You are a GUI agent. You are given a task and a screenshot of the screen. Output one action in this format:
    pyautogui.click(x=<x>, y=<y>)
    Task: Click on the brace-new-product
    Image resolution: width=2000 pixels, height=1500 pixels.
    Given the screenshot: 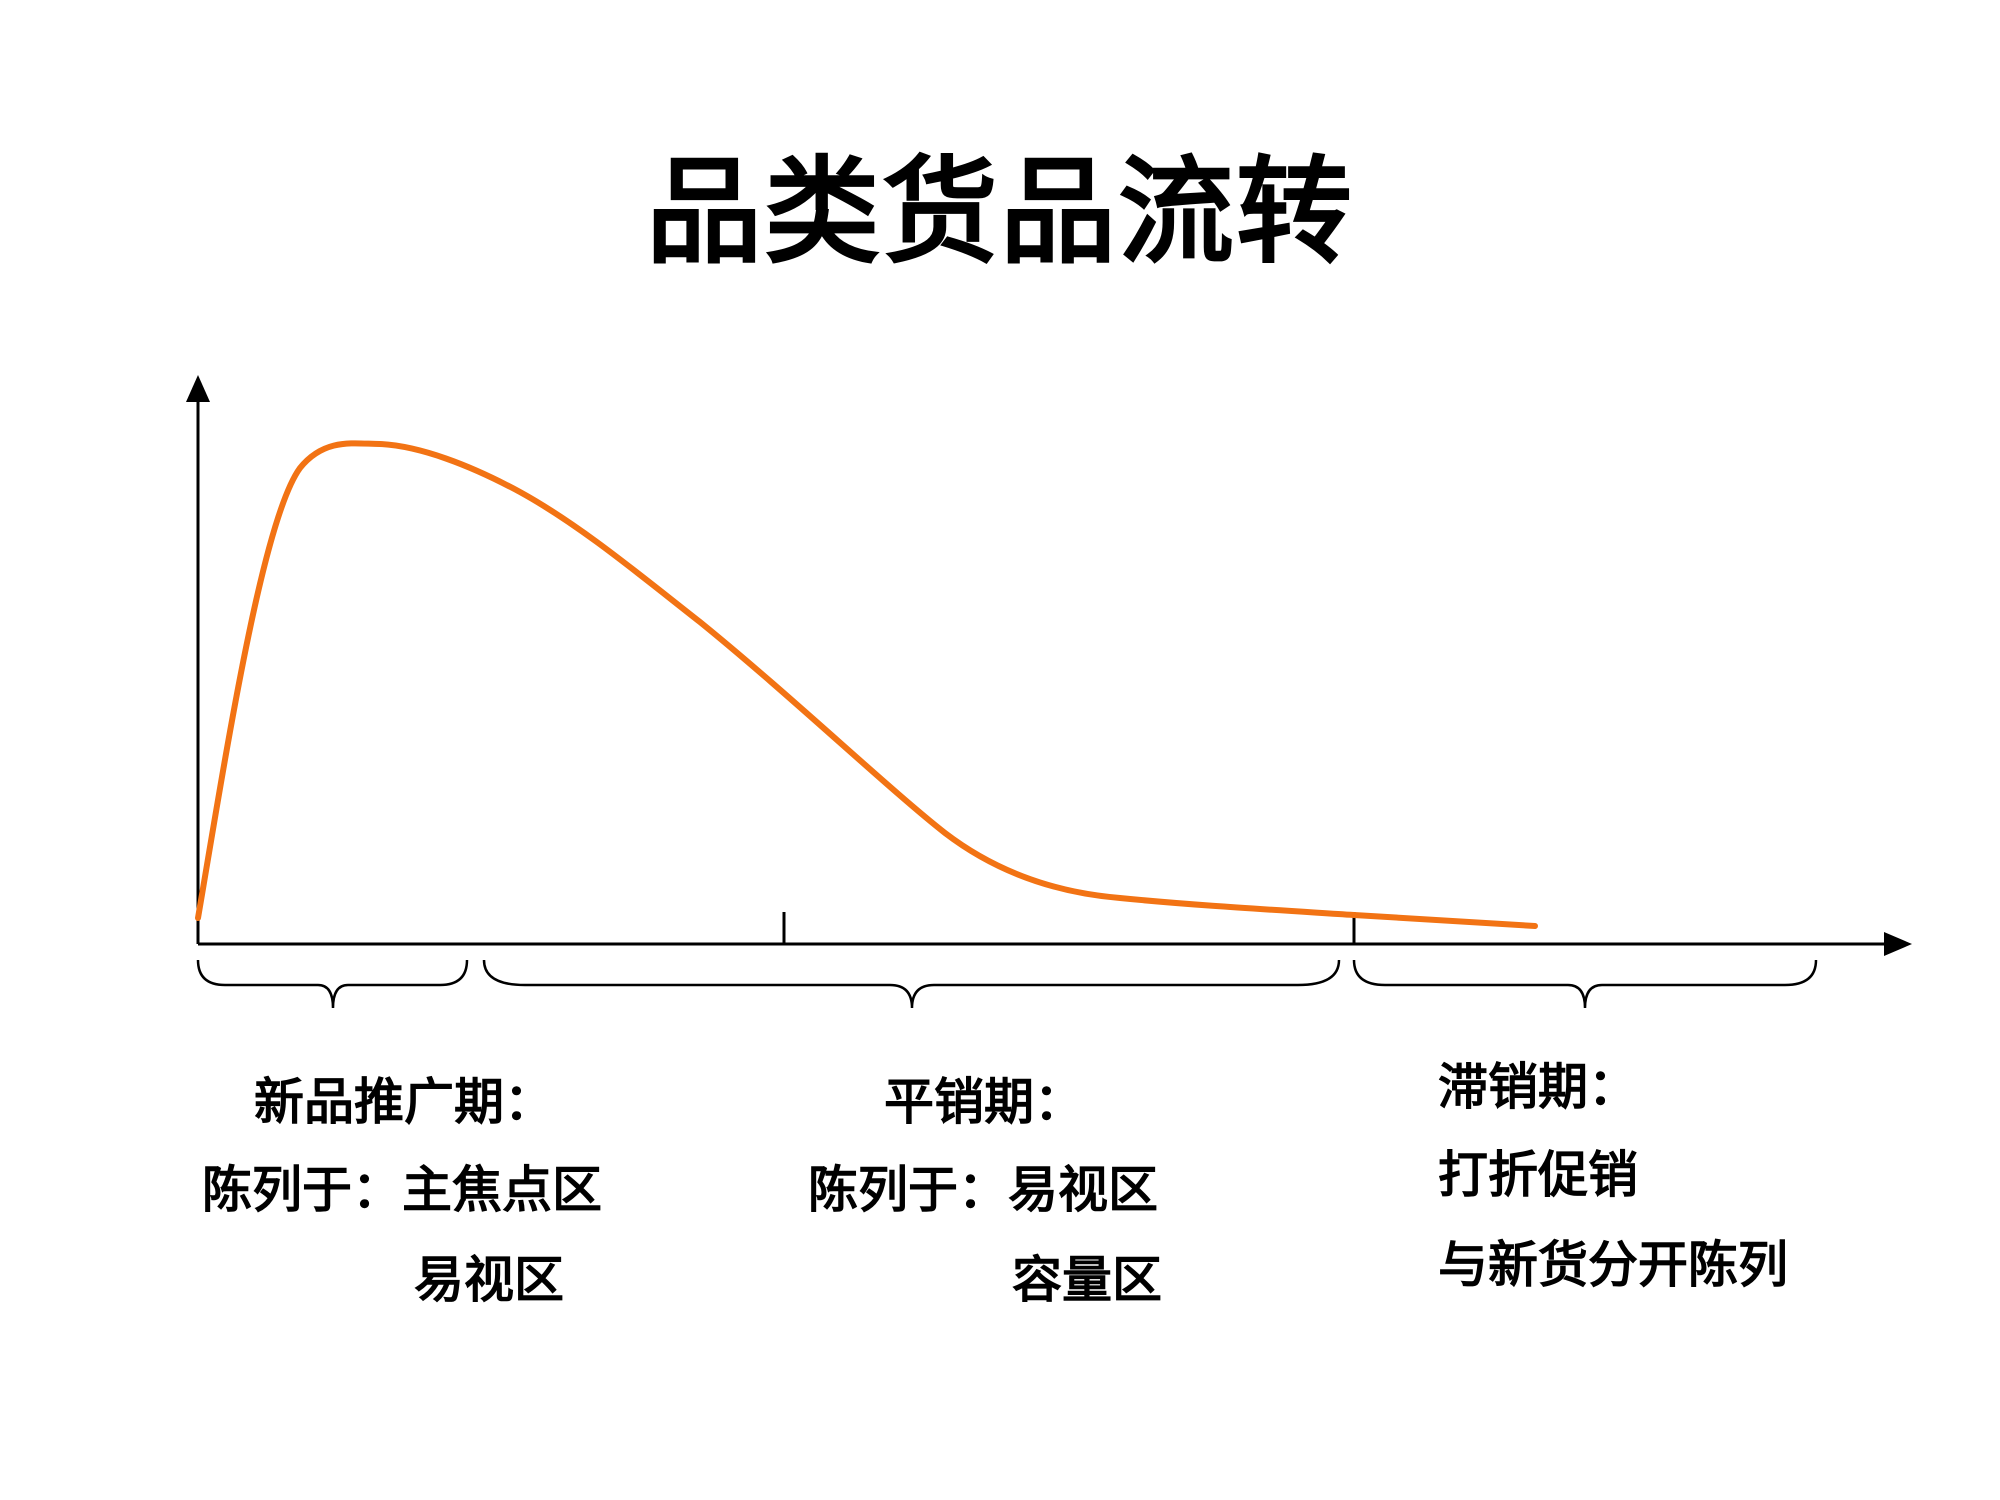 What is the action you would take?
    pyautogui.click(x=332, y=984)
    